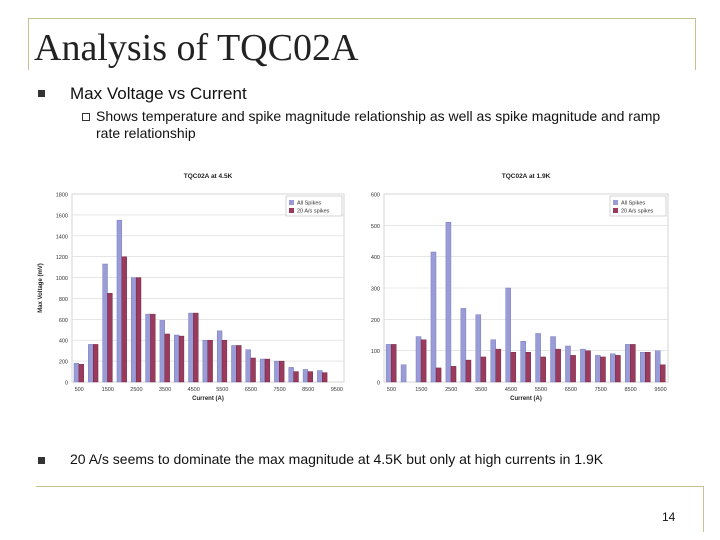 This screenshot has height=540, width=720. I want to click on page-number: 14, so click(669, 517).